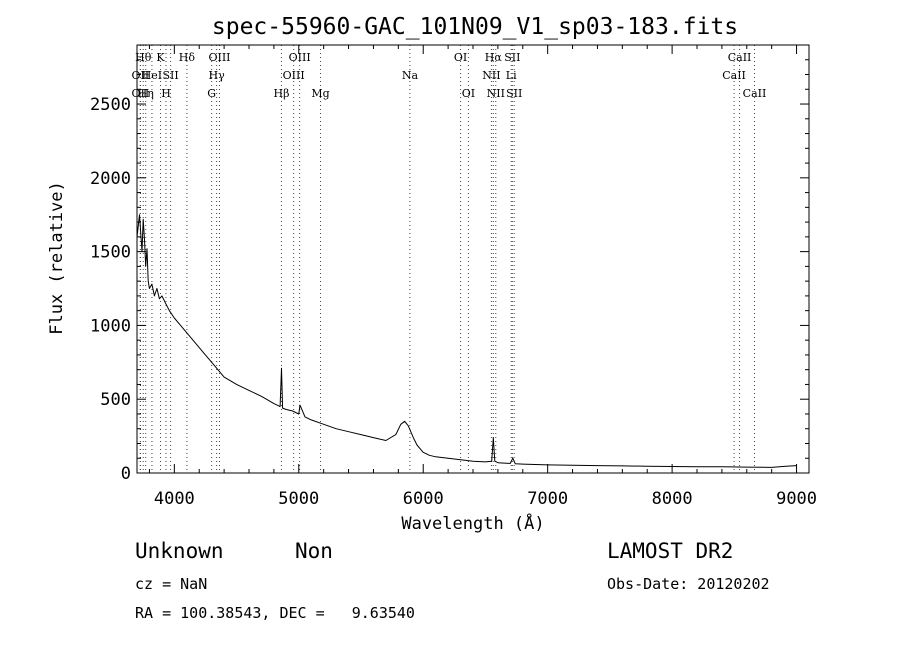  I want to click on y-tick-label-2: 1000, so click(110, 326).